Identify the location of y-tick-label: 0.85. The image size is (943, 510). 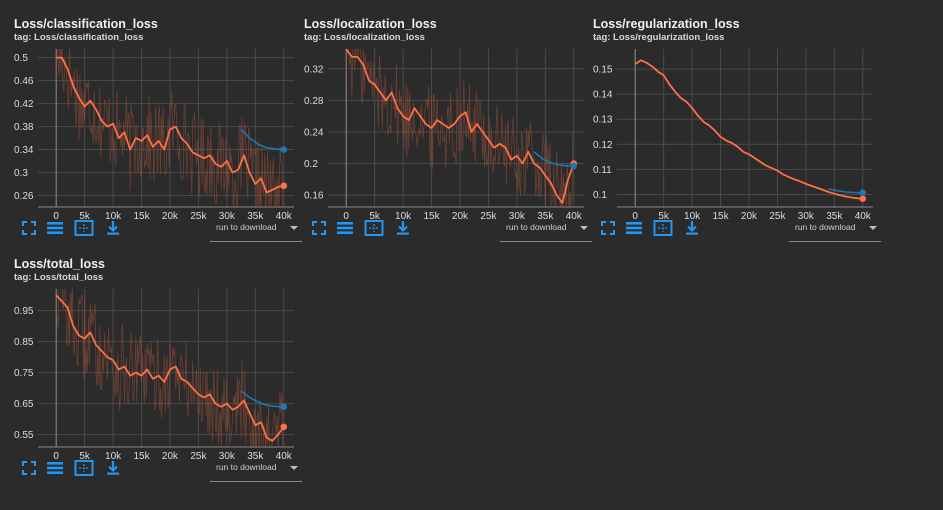
(24, 342).